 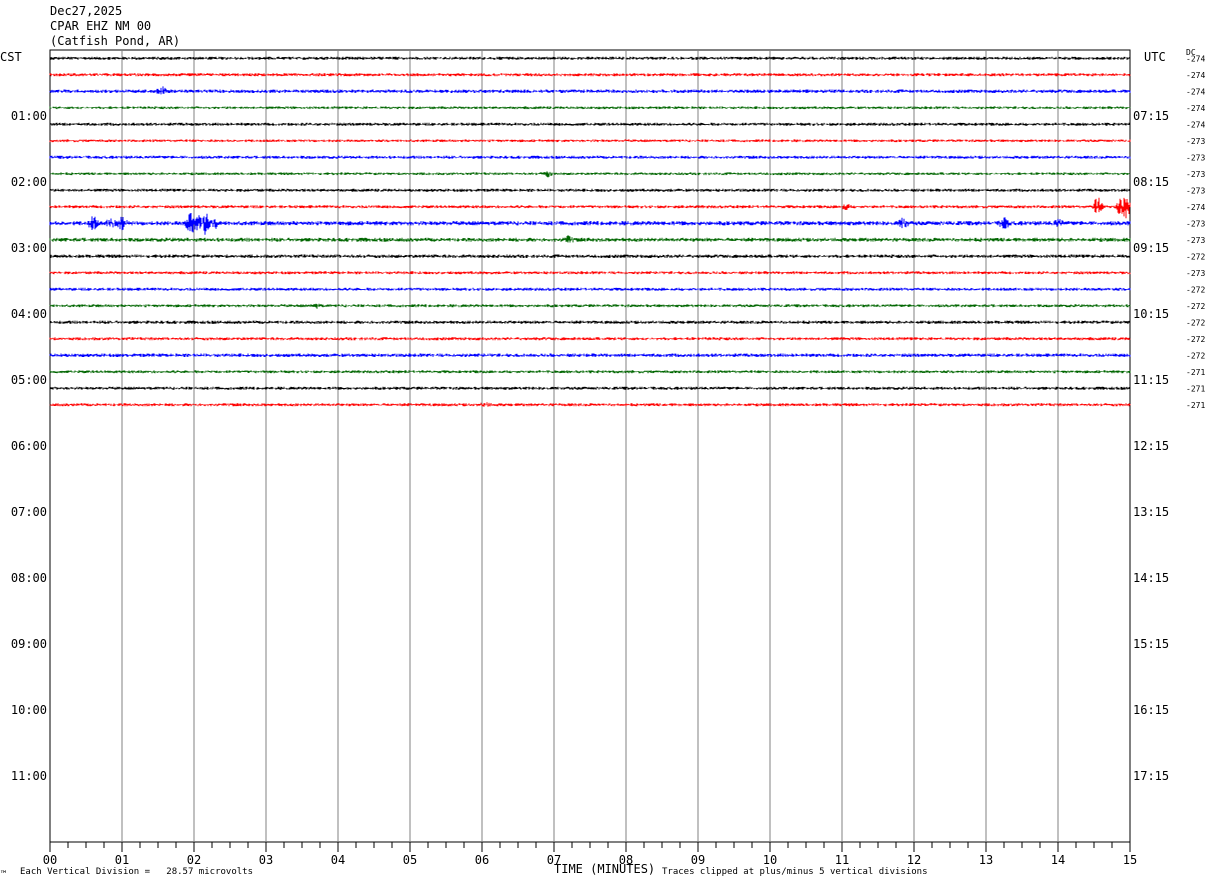 I want to click on x-tick-label: 15, so click(x=1130, y=860).